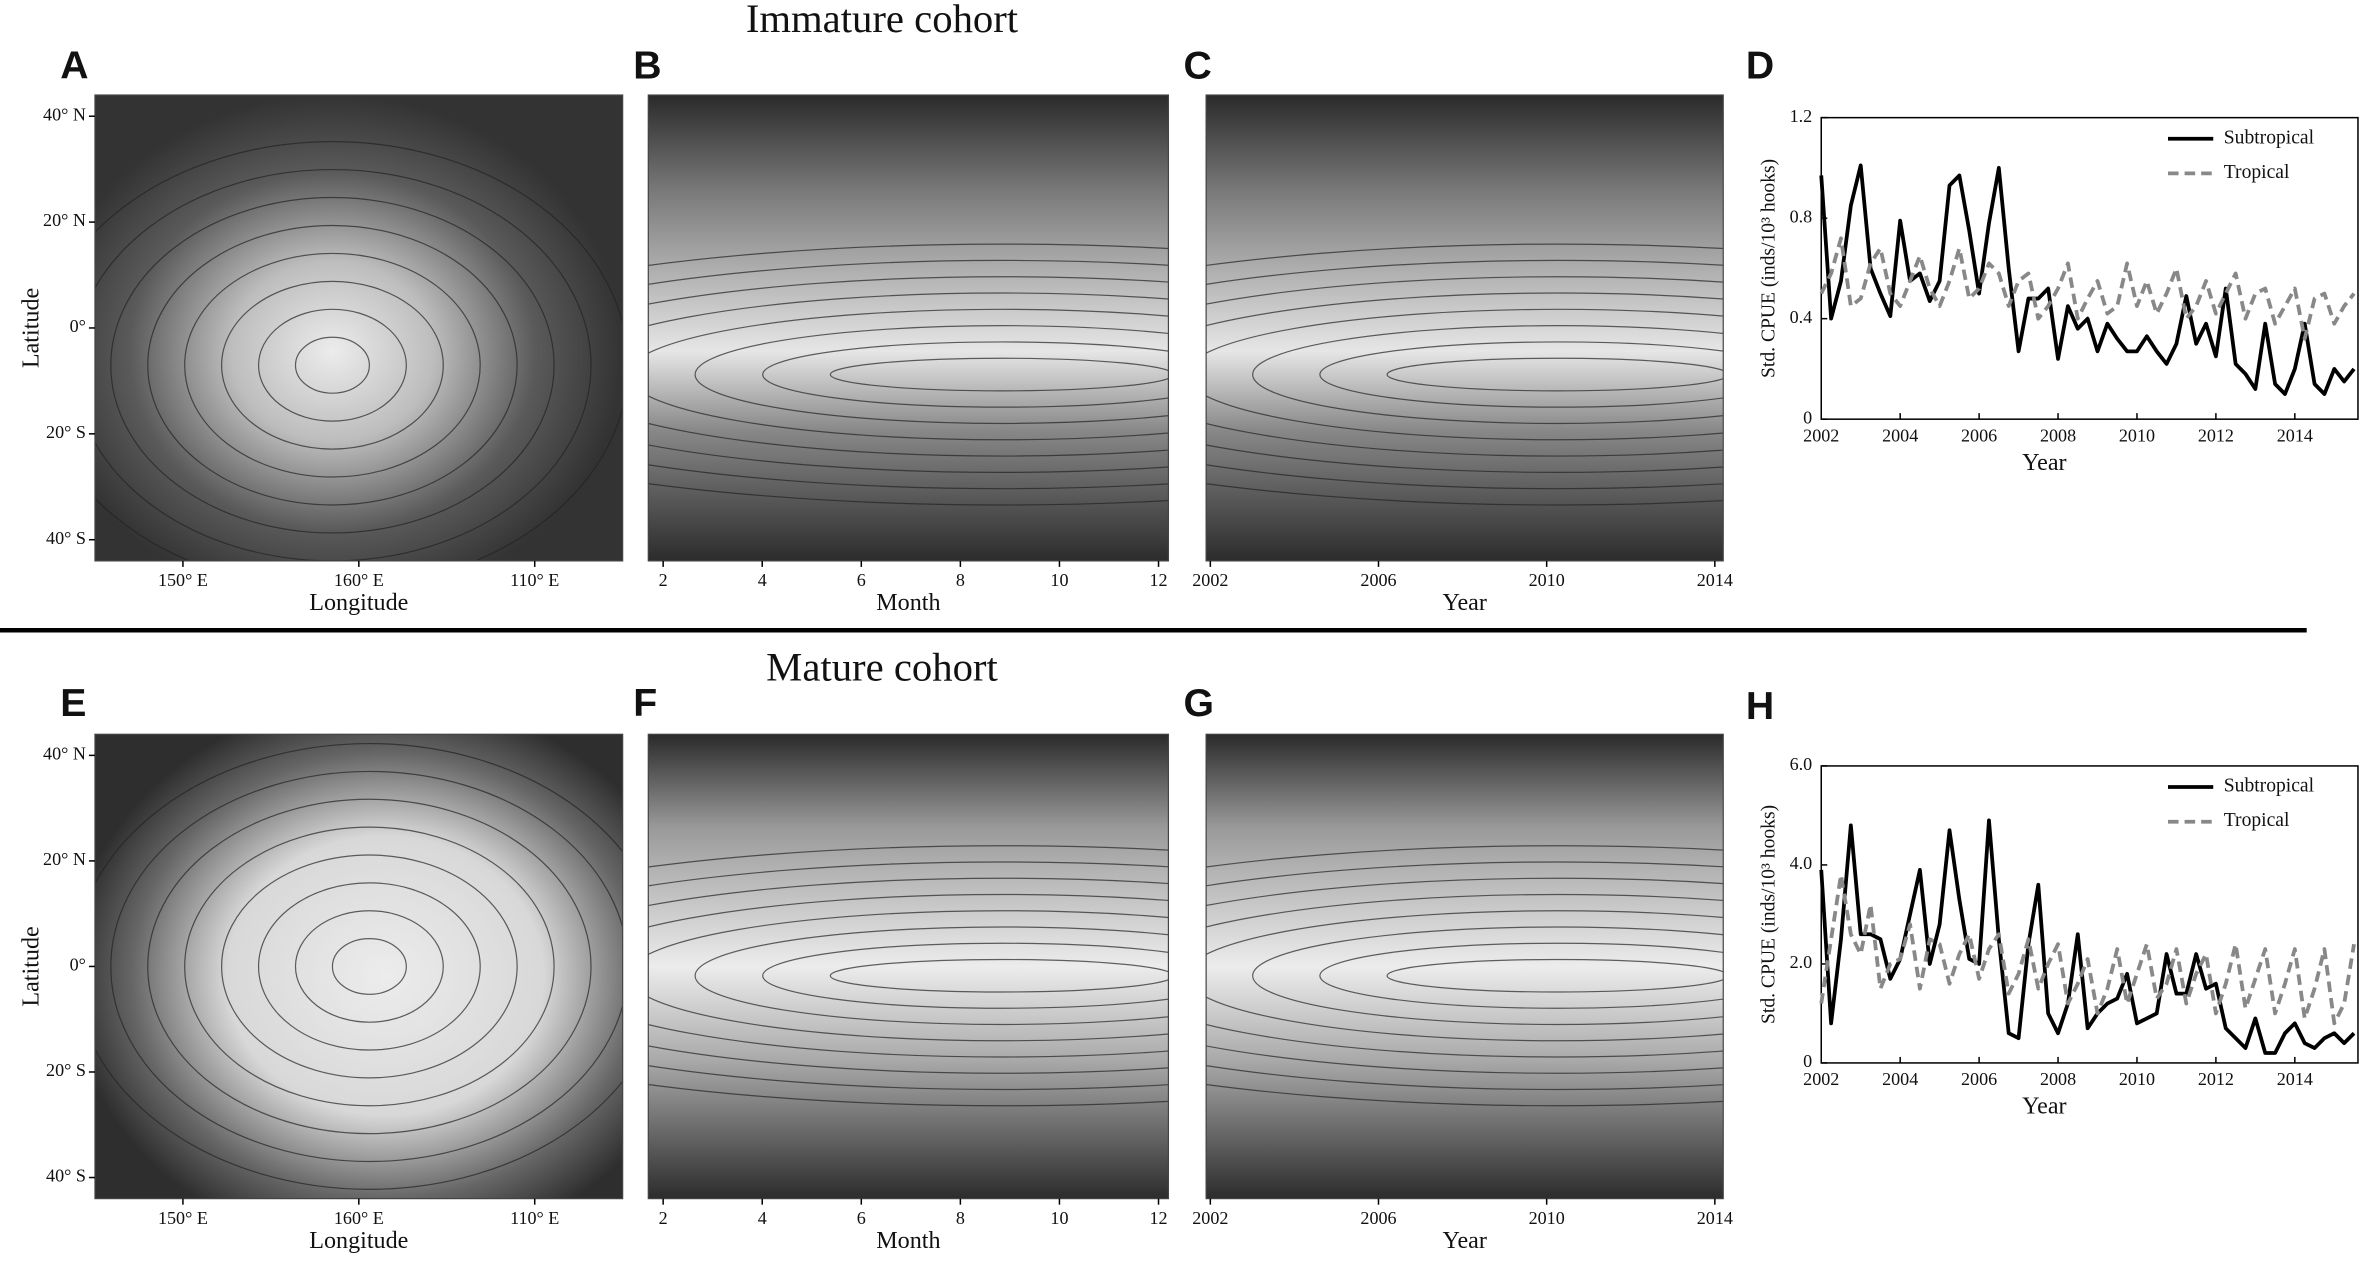 The height and width of the screenshot is (1262, 2364). What do you see at coordinates (908, 603) in the screenshot?
I see `x-axis-label: Month` at bounding box center [908, 603].